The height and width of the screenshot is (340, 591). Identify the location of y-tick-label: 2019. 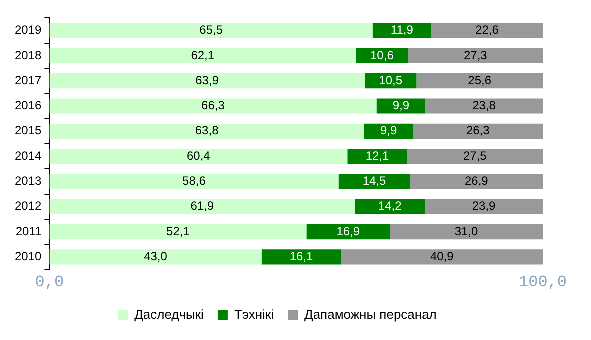
(28, 30).